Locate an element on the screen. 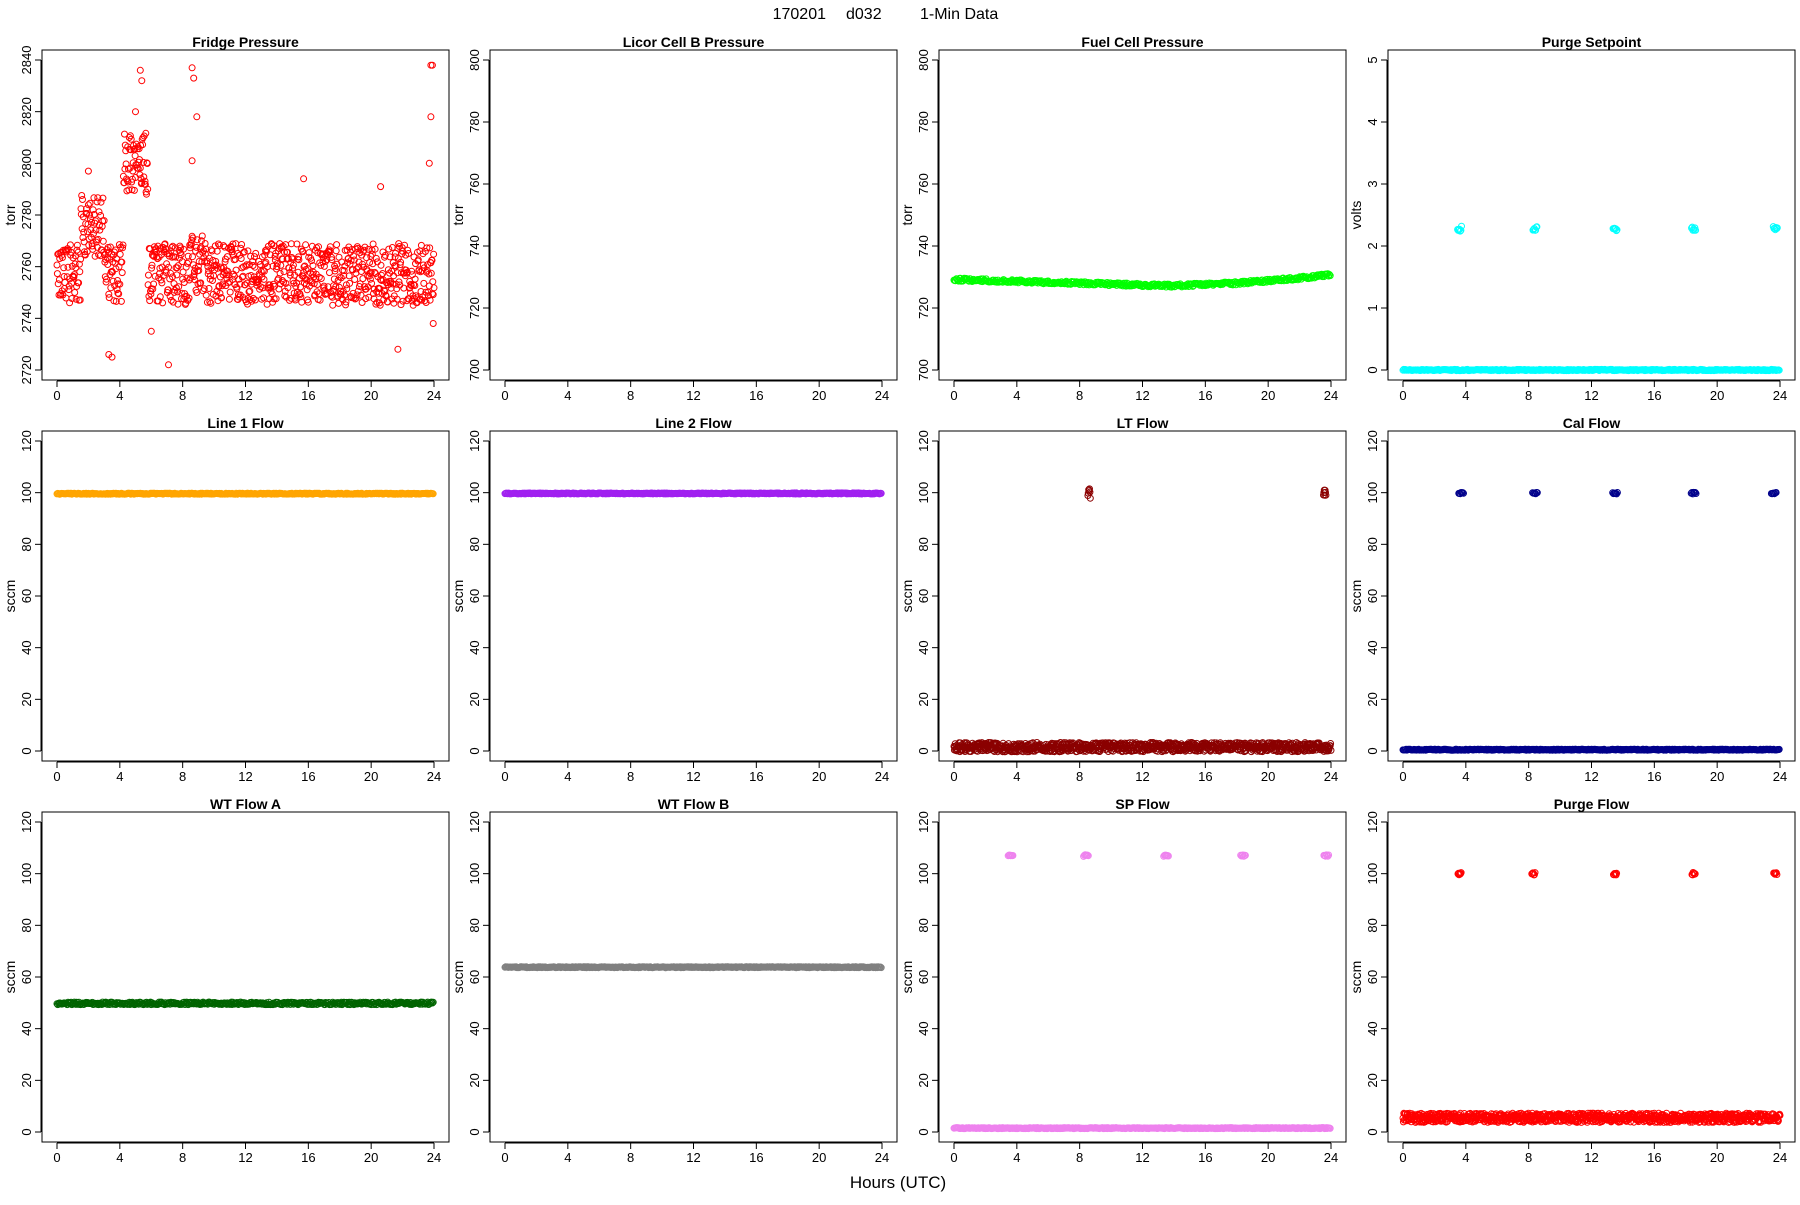 This screenshot has width=1800, height=1205. y-tick-label: 20 is located at coordinates (26, 699).